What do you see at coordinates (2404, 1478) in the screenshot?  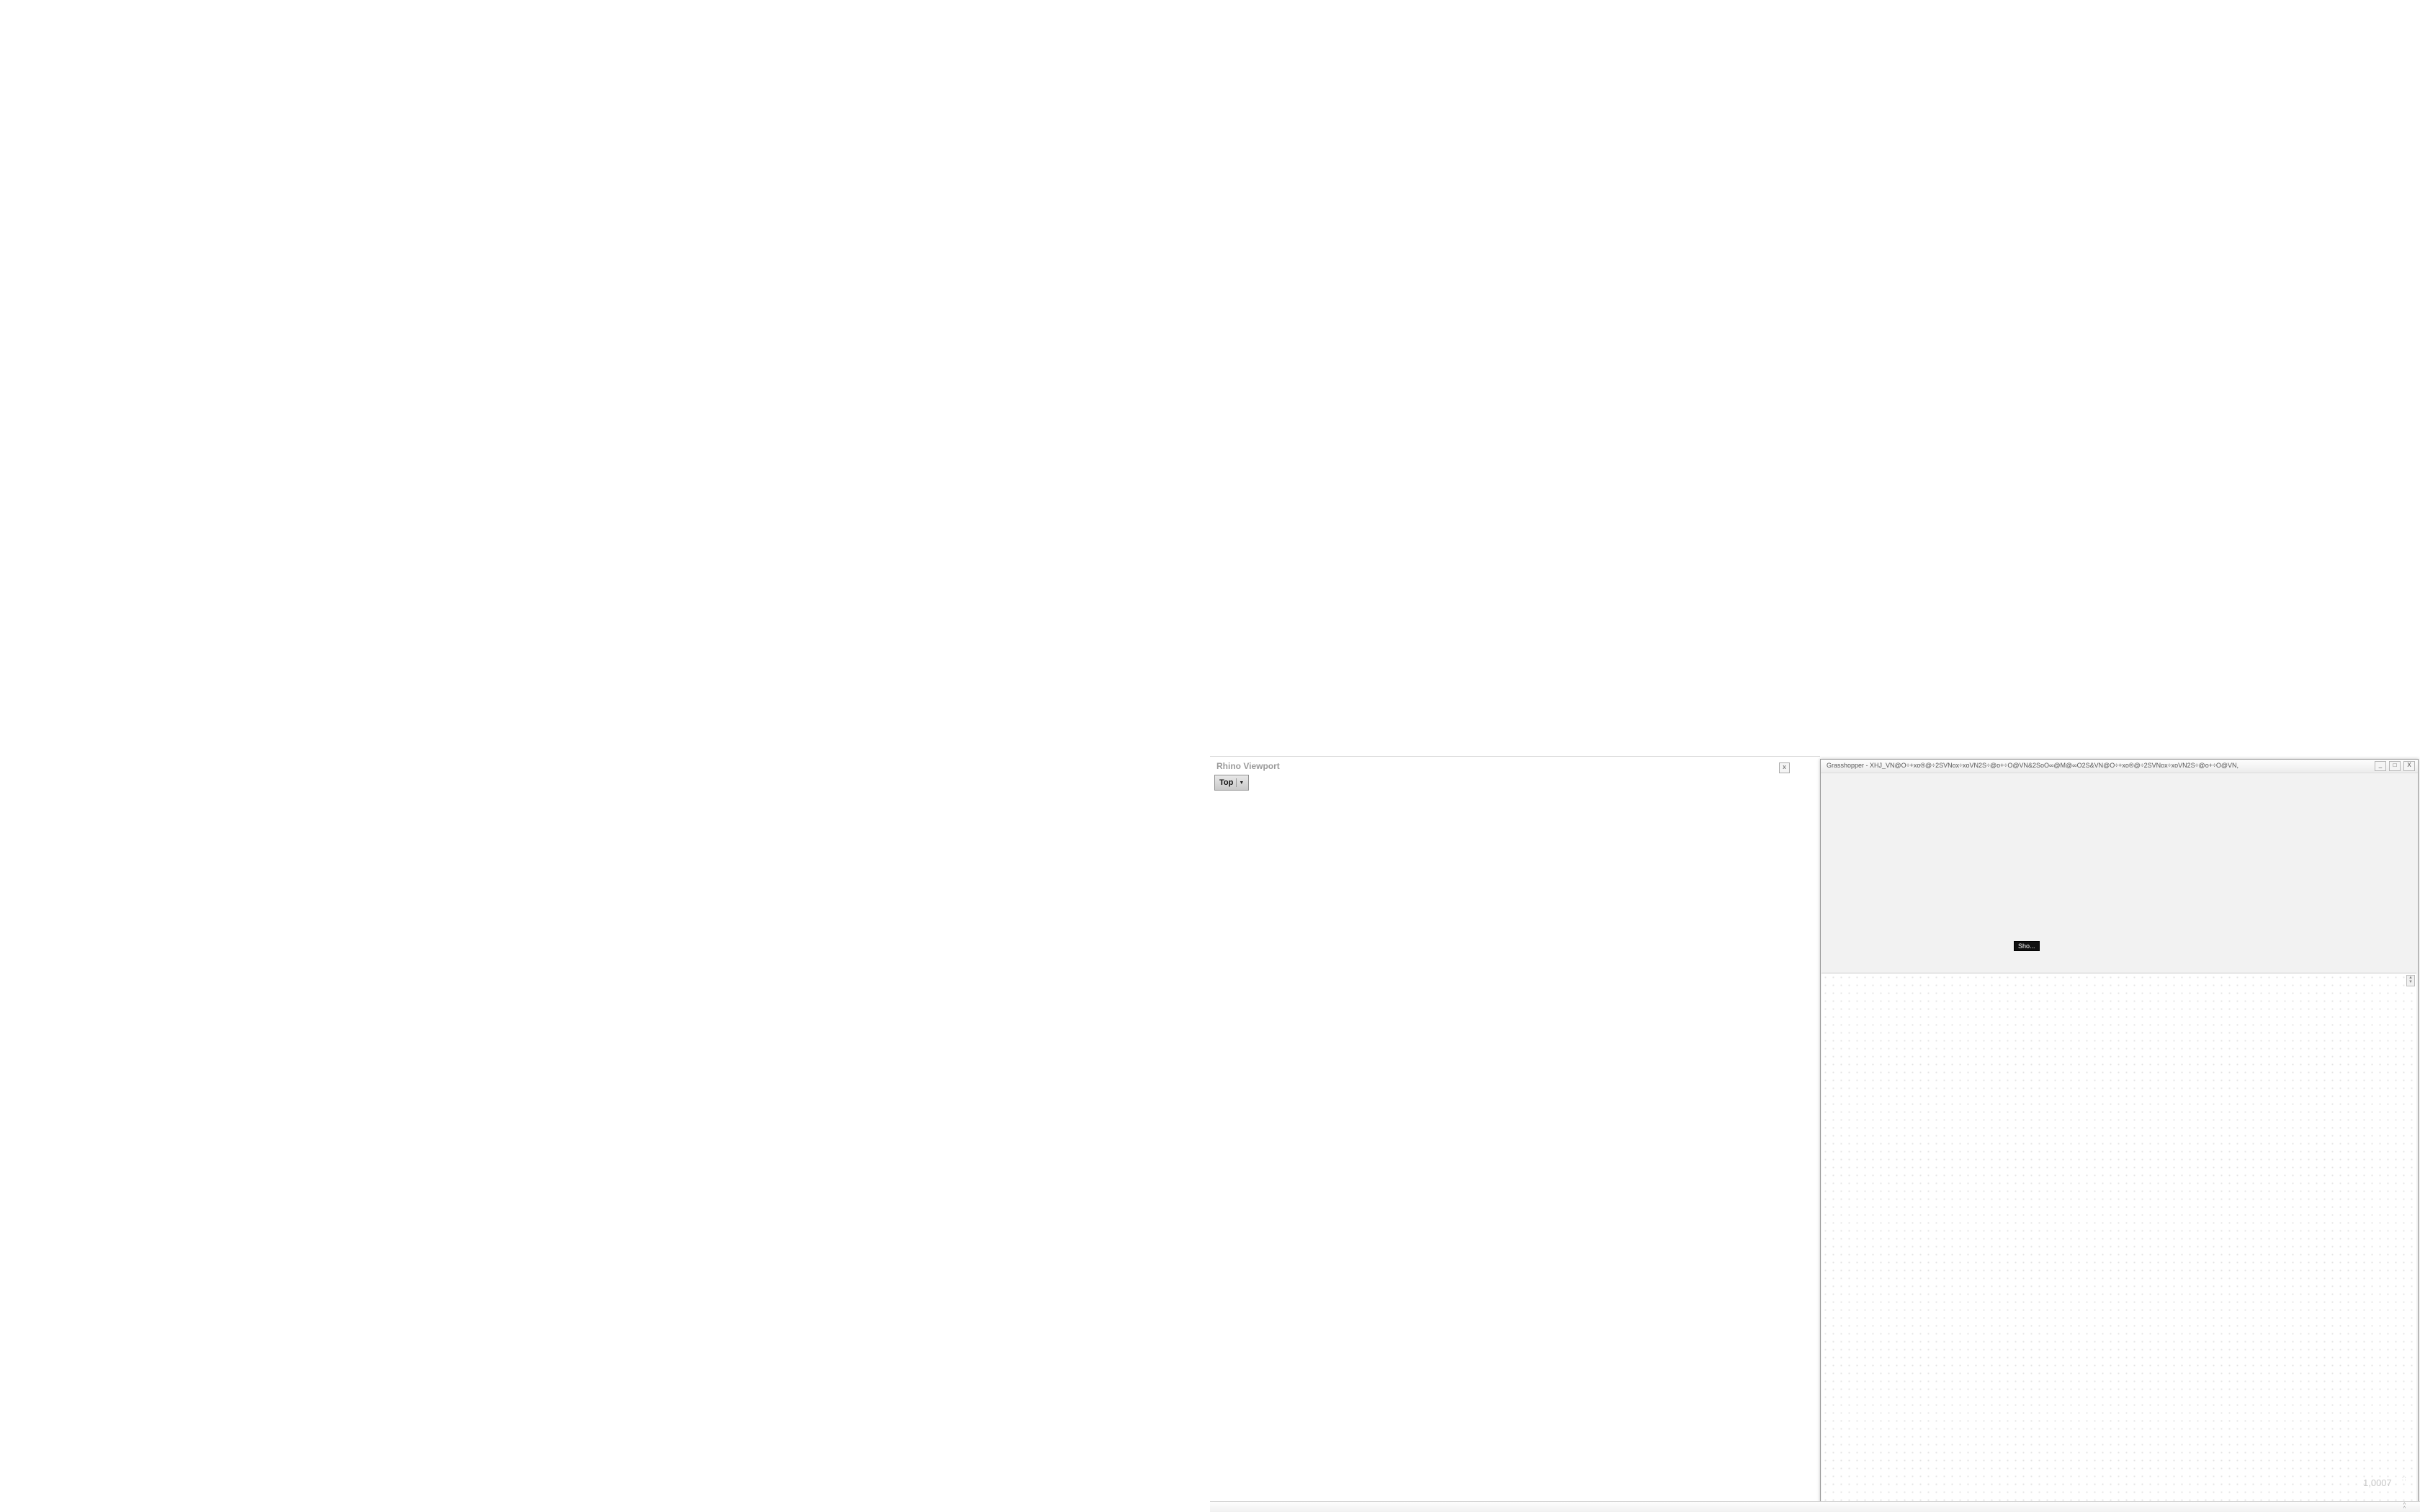 I see `canvas-grip-icon: ∷` at bounding box center [2404, 1478].